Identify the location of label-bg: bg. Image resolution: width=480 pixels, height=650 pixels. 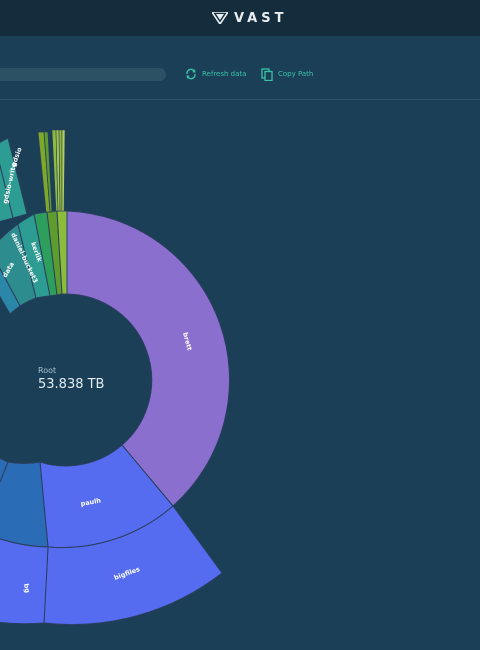
(27, 588).